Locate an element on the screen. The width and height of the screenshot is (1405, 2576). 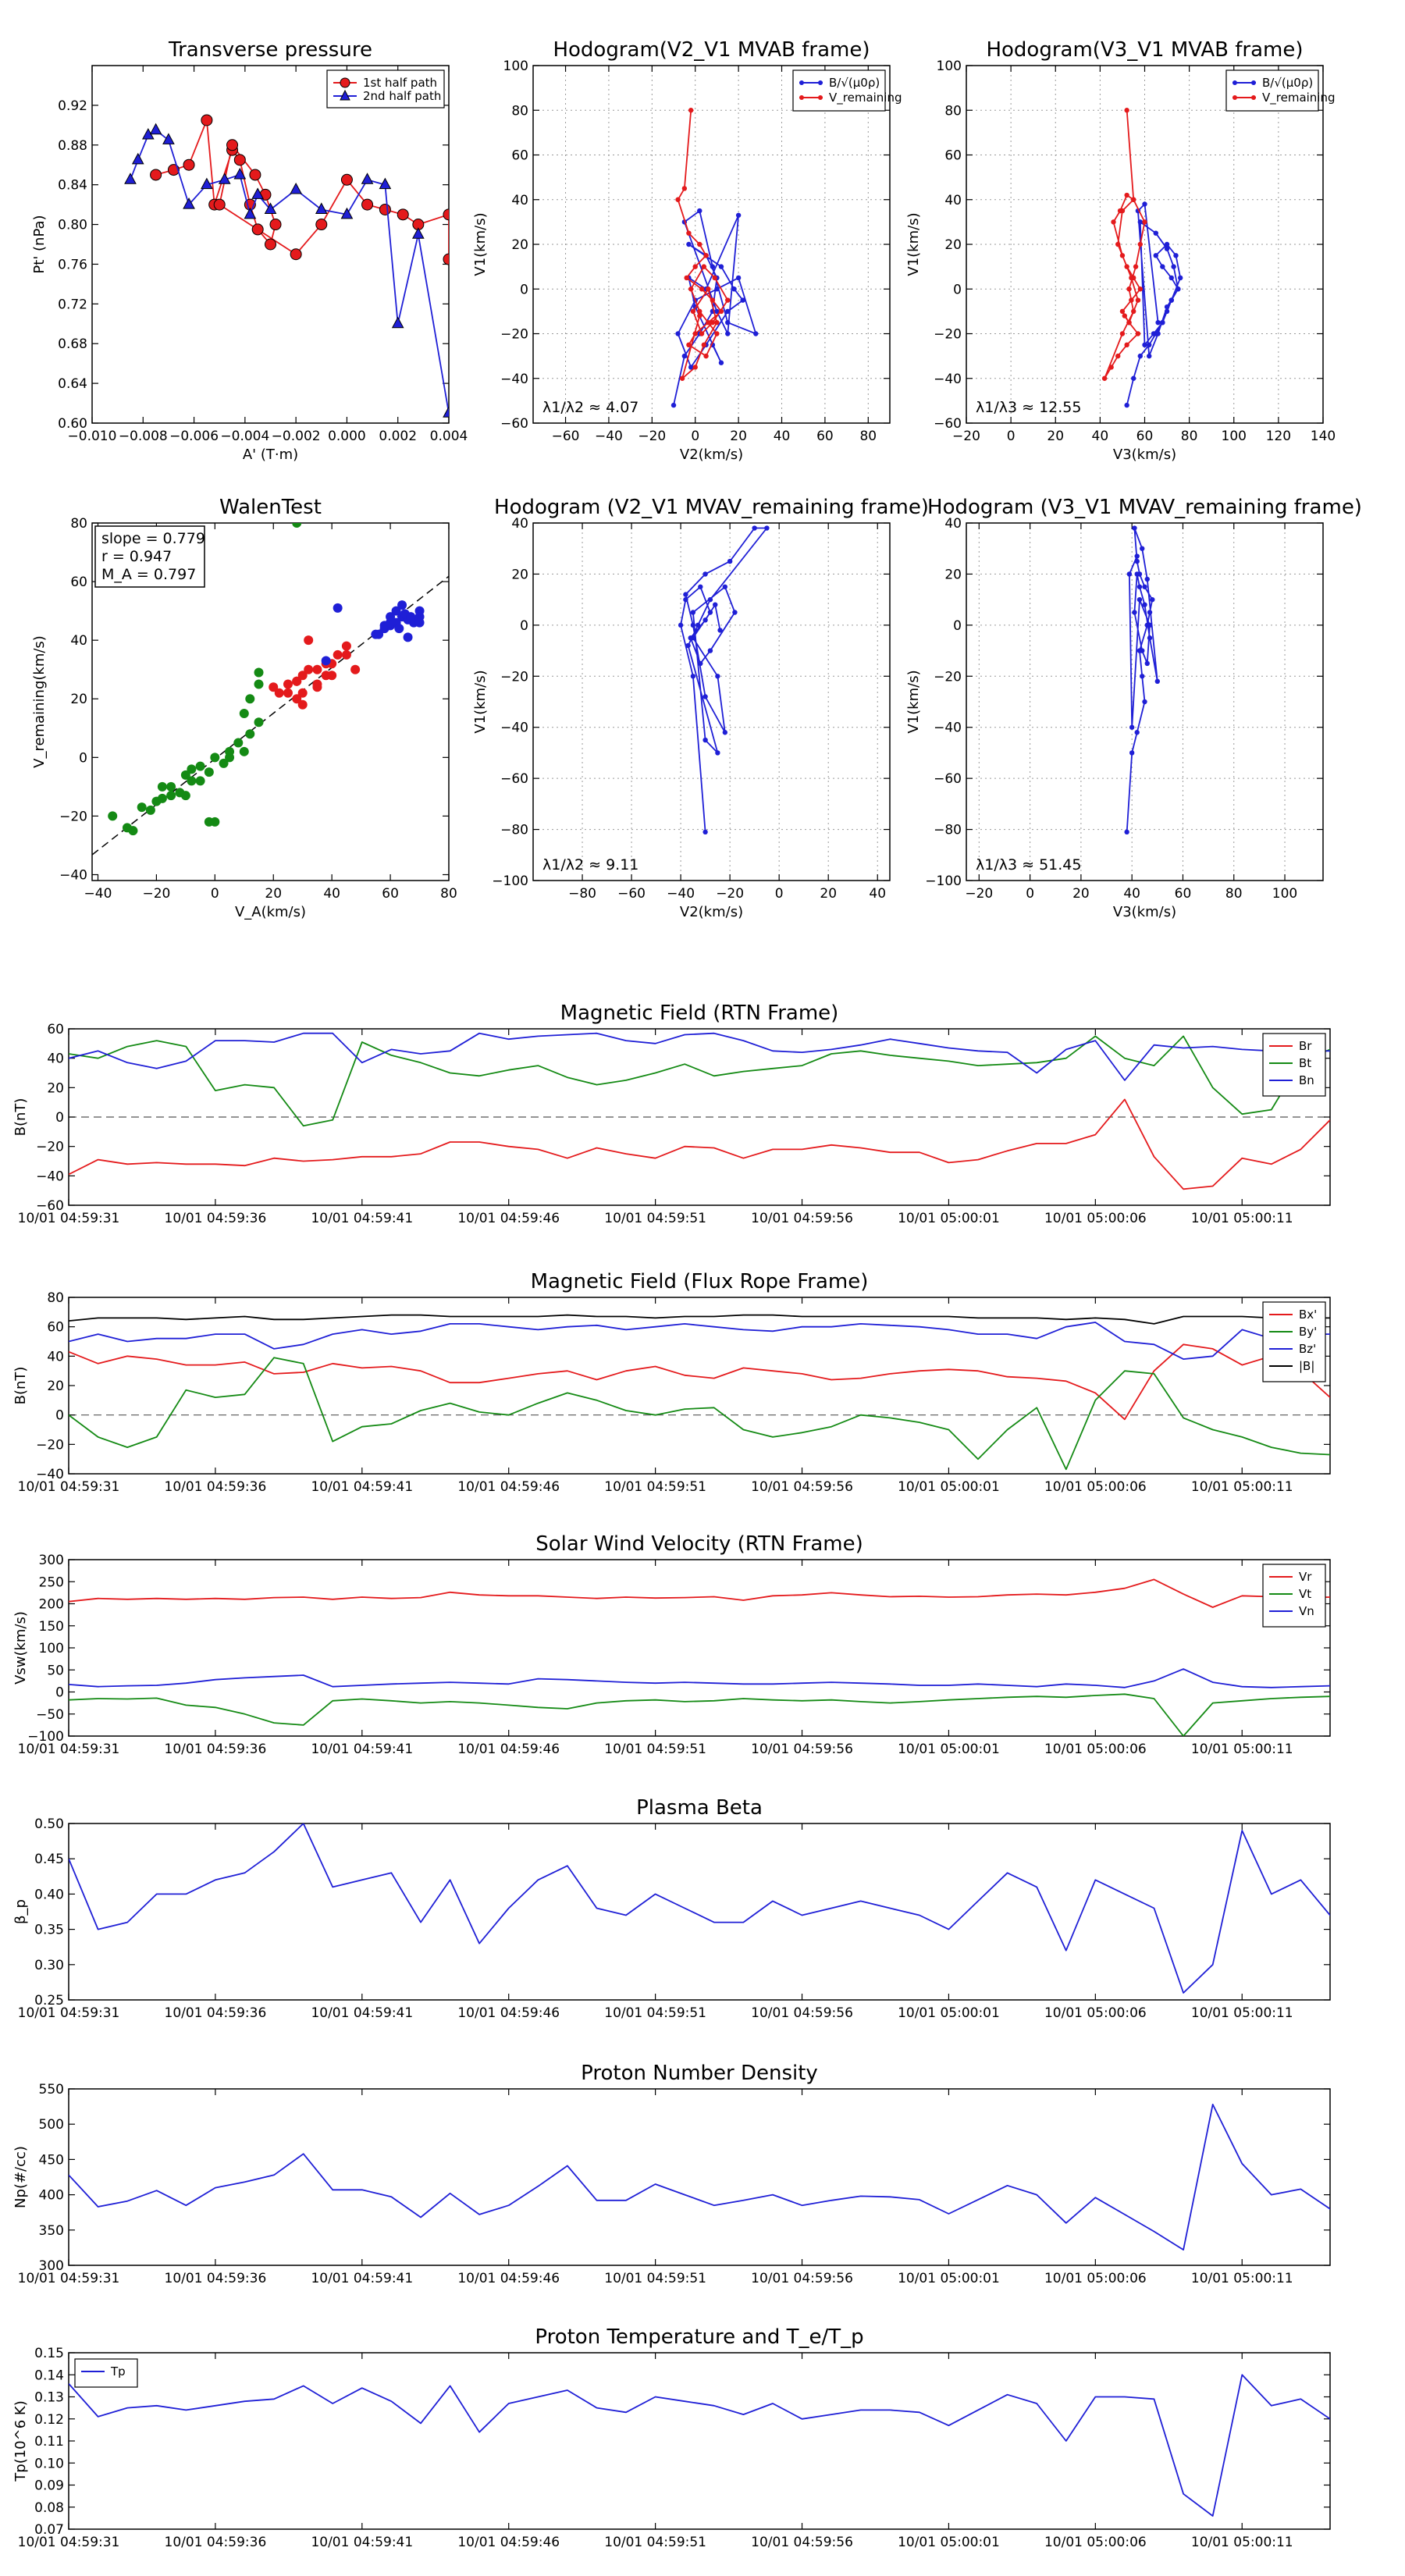
y-tick-label: 0.68 is located at coordinates (72, 344).